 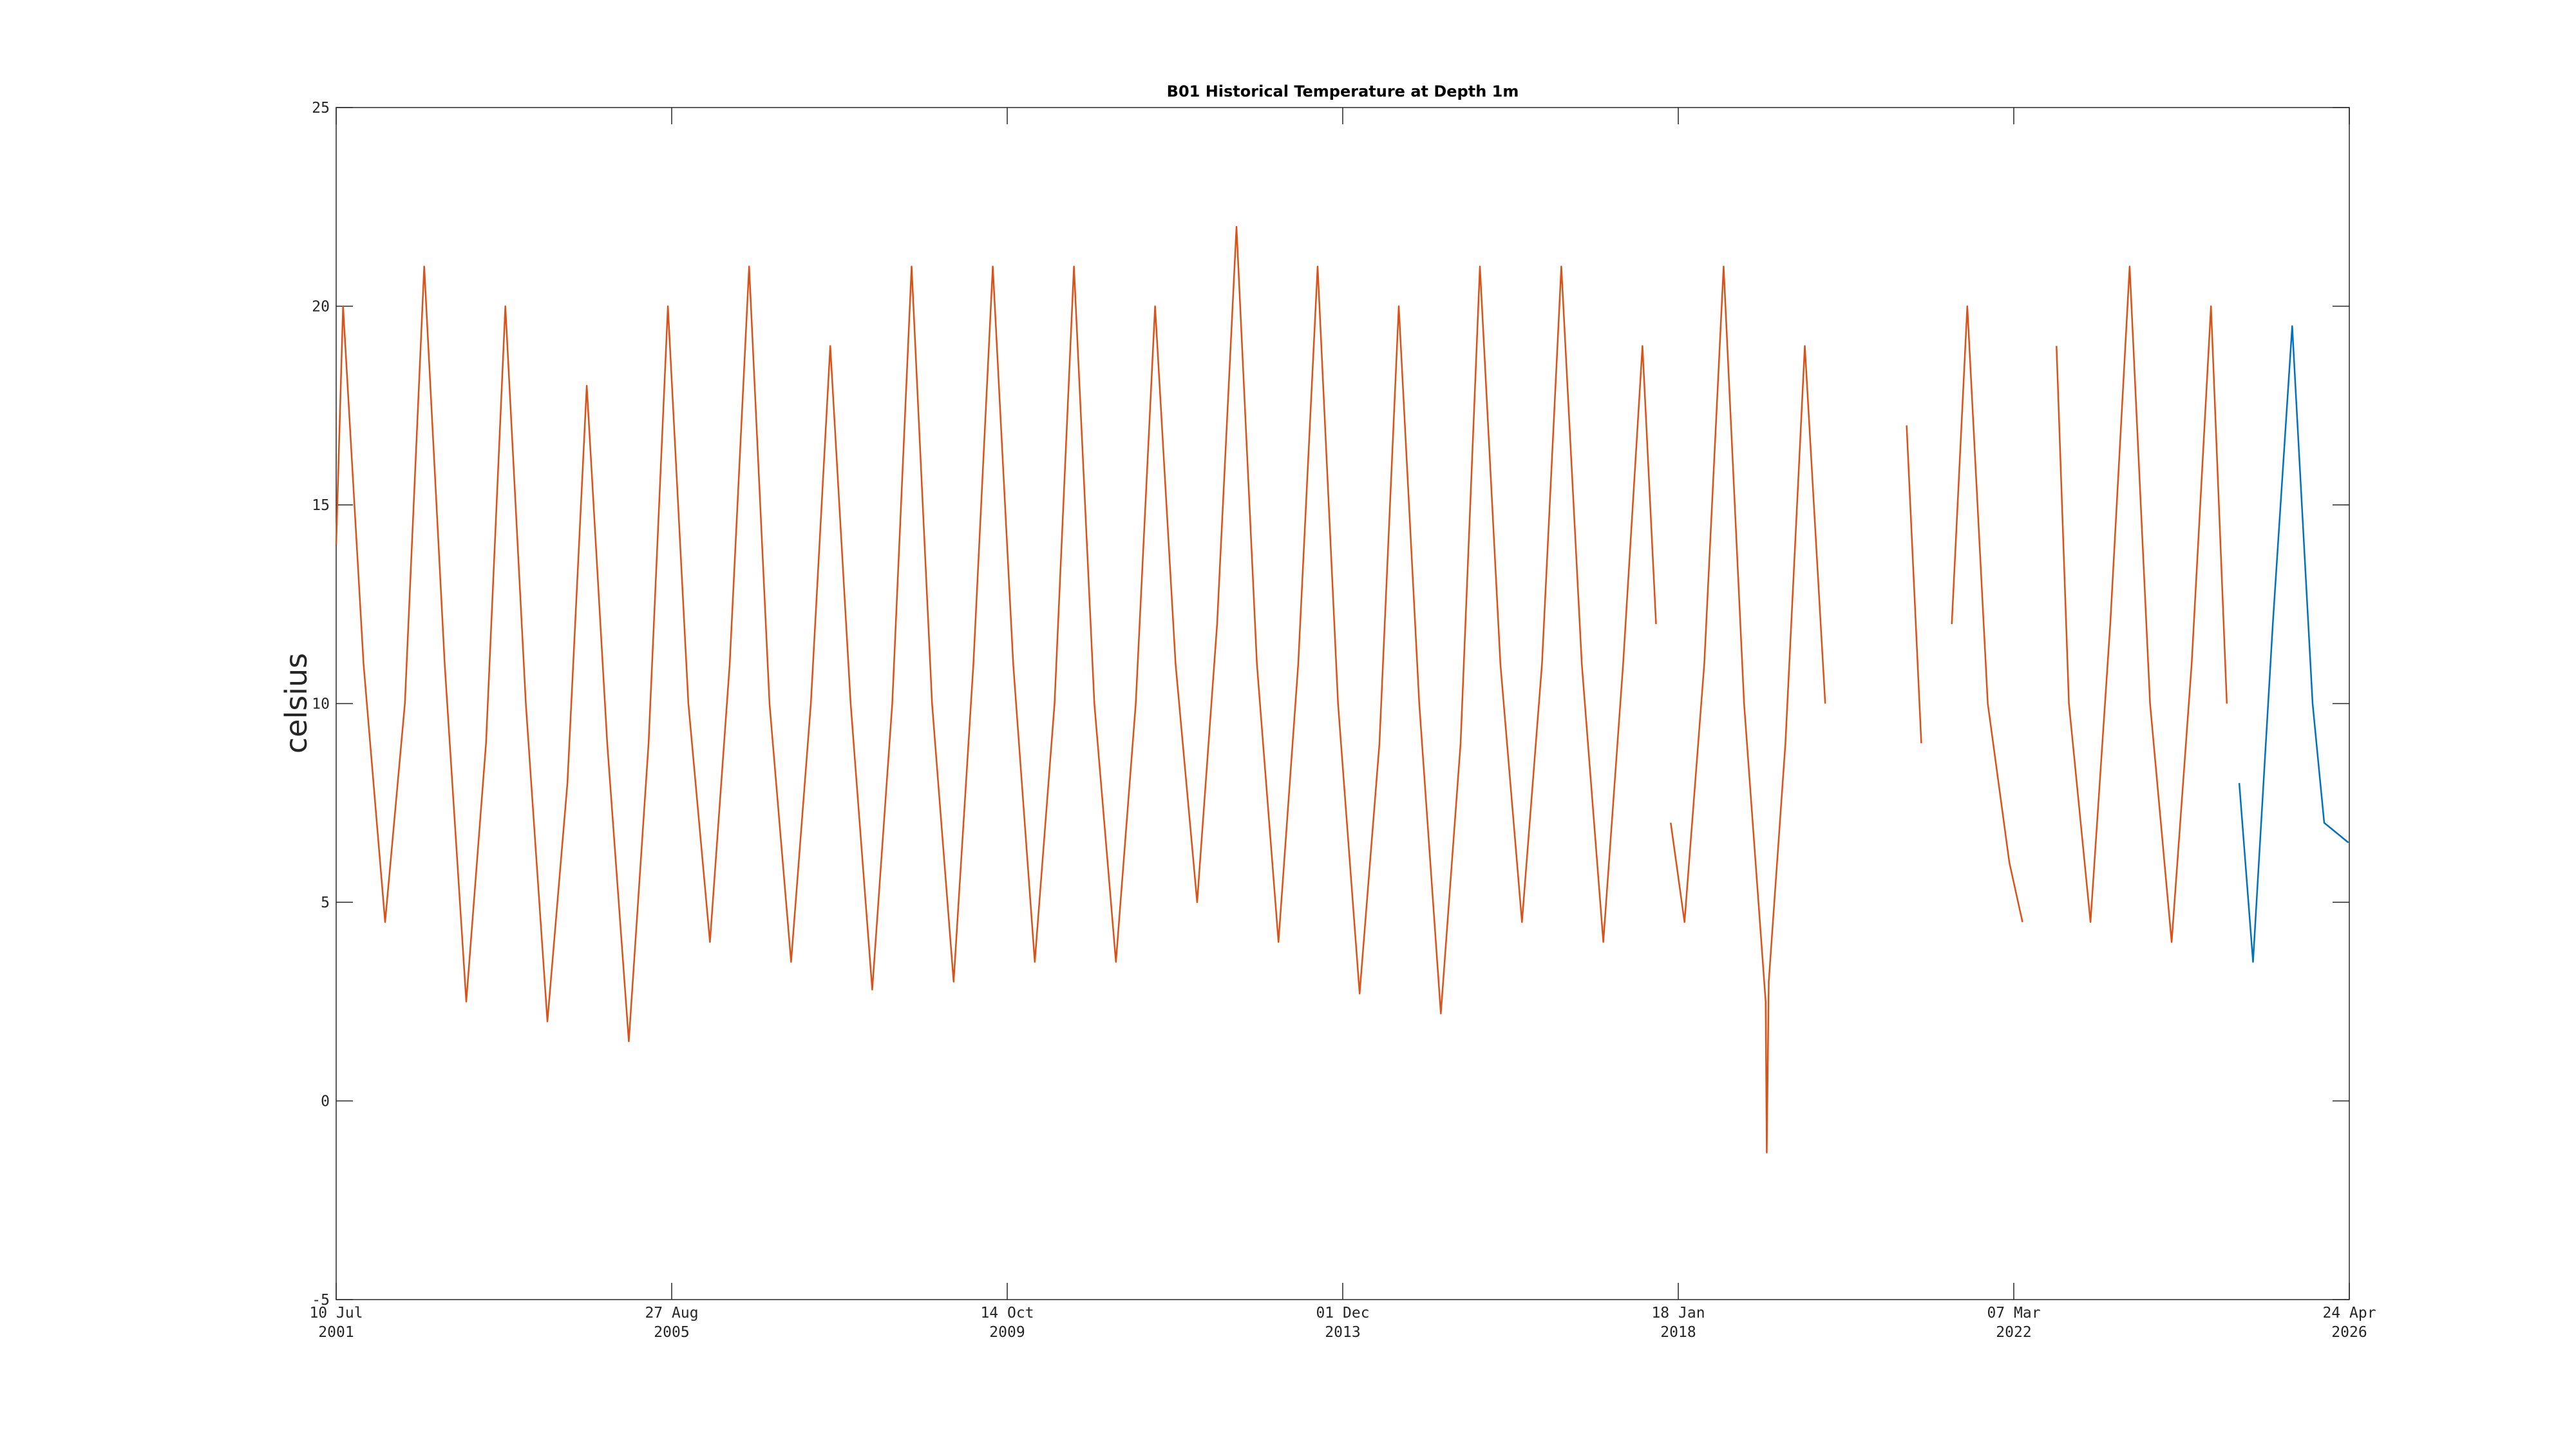 What do you see at coordinates (321, 506) in the screenshot?
I see `y-tick-label: 15` at bounding box center [321, 506].